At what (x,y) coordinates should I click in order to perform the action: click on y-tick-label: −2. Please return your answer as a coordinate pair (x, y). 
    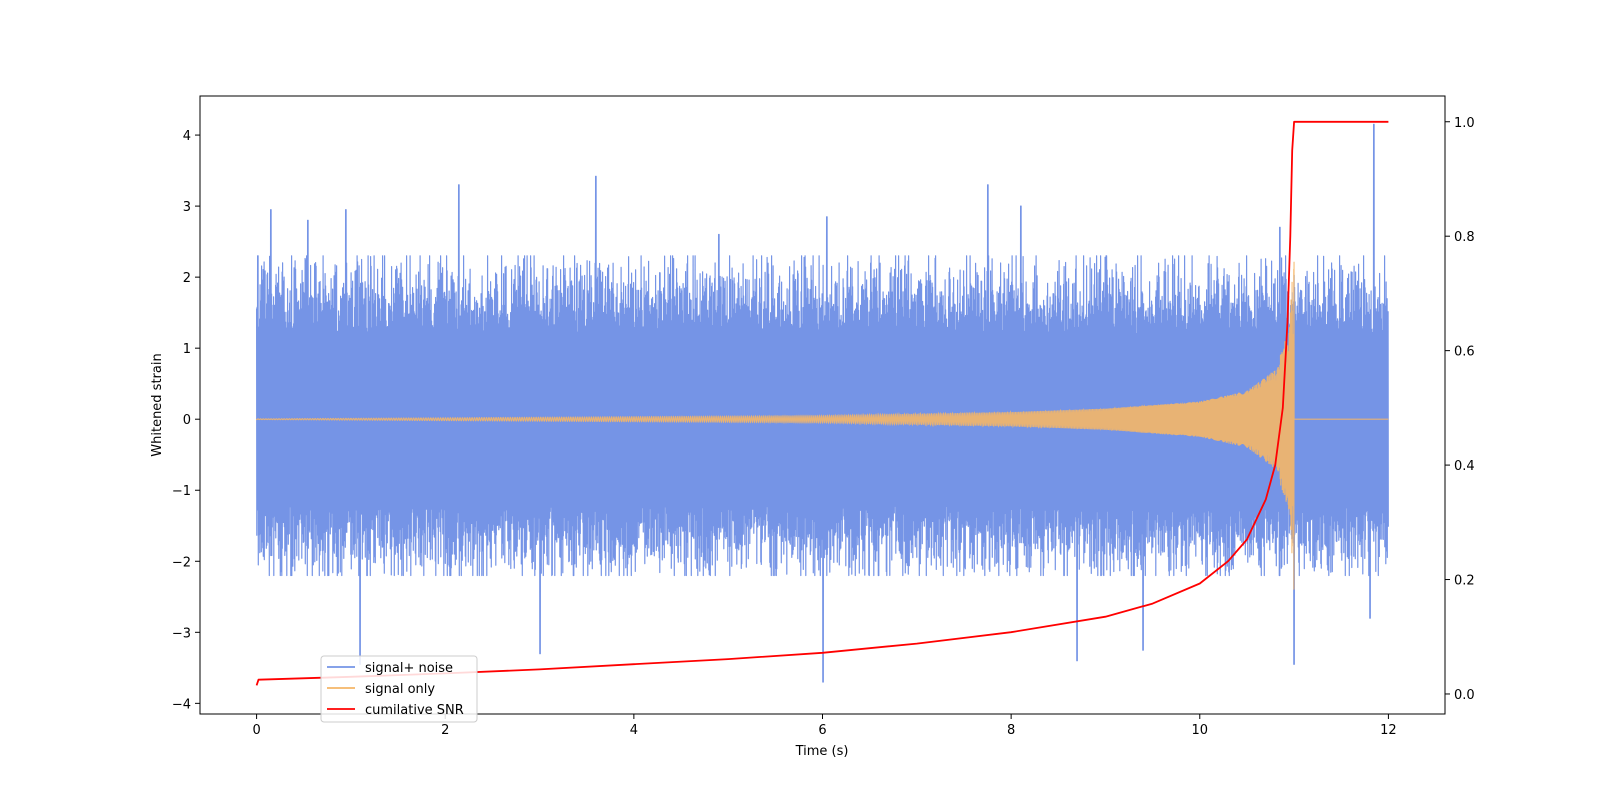
    Looking at the image, I should click on (181, 562).